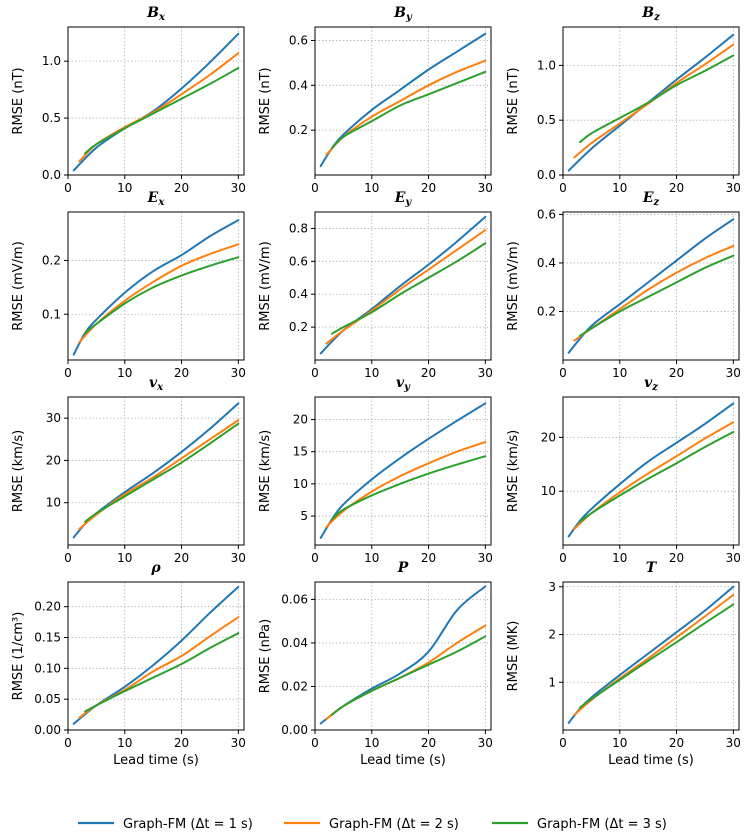 Image resolution: width=754 pixels, height=840 pixels. Describe the element at coordinates (546, 120) in the screenshot. I see `y-tick-label: 0.5` at that location.